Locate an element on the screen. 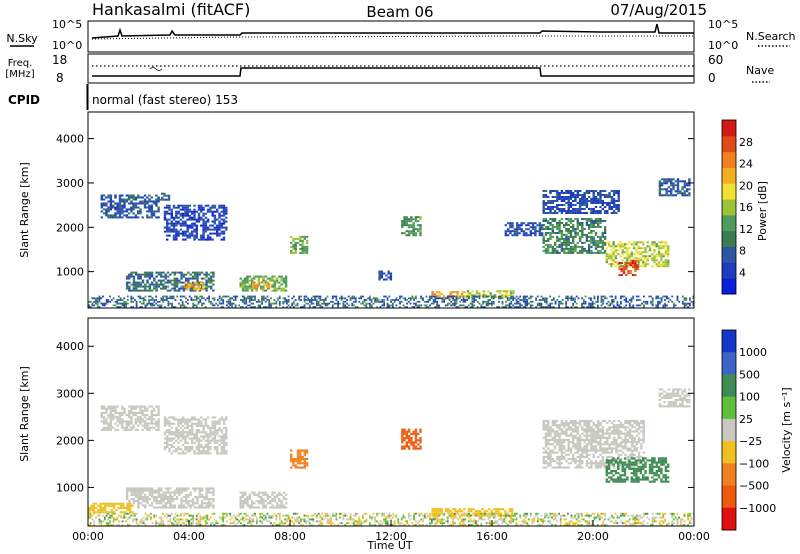  freq-unit-label: [MHz] is located at coordinates (19, 74).